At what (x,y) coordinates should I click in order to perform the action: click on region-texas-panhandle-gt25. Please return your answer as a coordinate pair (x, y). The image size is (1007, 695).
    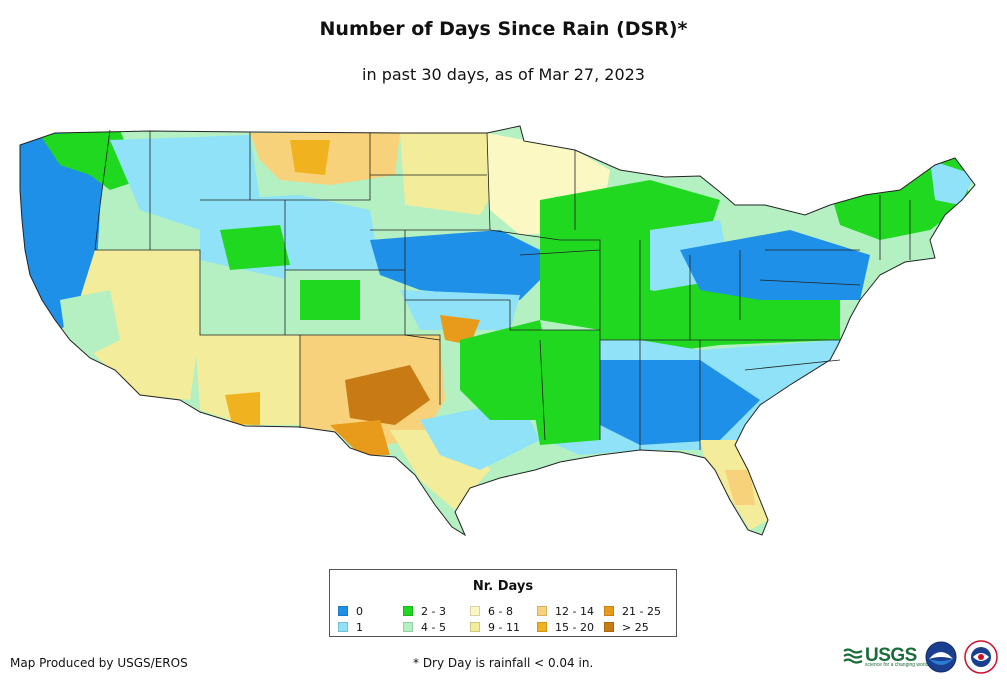
    Looking at the image, I should click on (387, 395).